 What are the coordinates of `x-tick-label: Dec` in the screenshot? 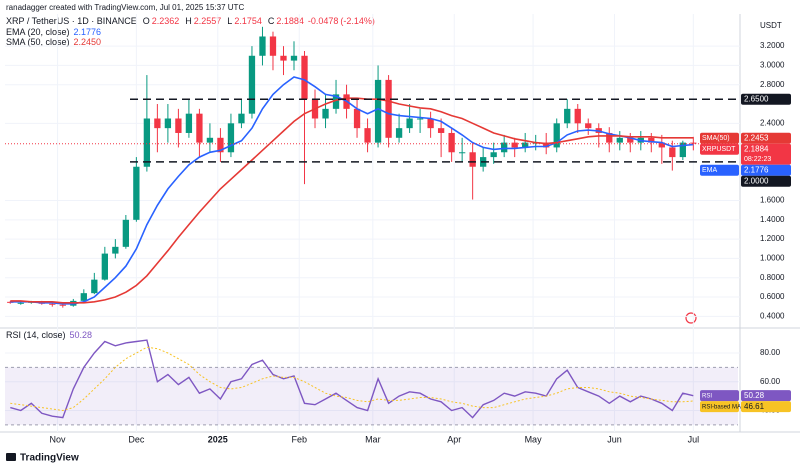 It's located at (136, 439).